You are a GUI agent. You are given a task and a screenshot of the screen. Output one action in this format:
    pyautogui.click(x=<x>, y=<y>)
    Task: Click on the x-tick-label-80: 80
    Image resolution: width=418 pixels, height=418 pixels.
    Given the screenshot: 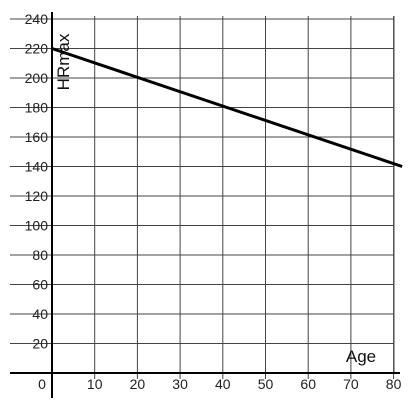 What is the action you would take?
    pyautogui.click(x=394, y=384)
    